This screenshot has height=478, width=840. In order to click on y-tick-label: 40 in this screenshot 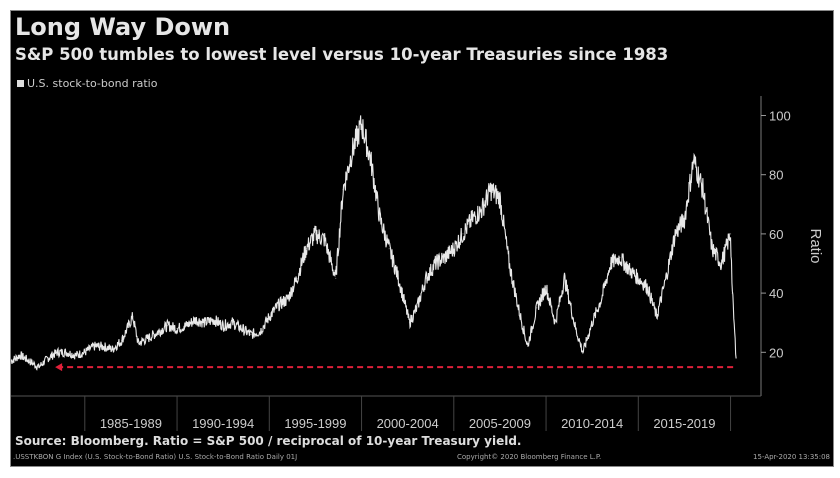, I will do `click(776, 293)`.